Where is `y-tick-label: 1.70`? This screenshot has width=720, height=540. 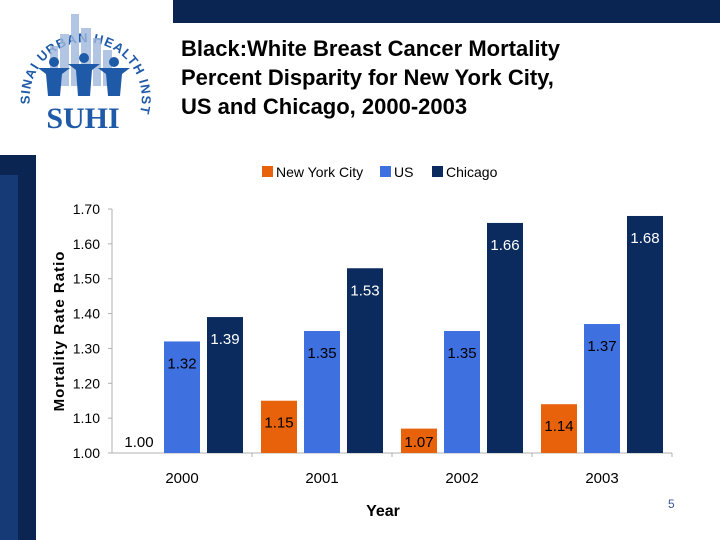
y-tick-label: 1.70 is located at coordinates (86, 209).